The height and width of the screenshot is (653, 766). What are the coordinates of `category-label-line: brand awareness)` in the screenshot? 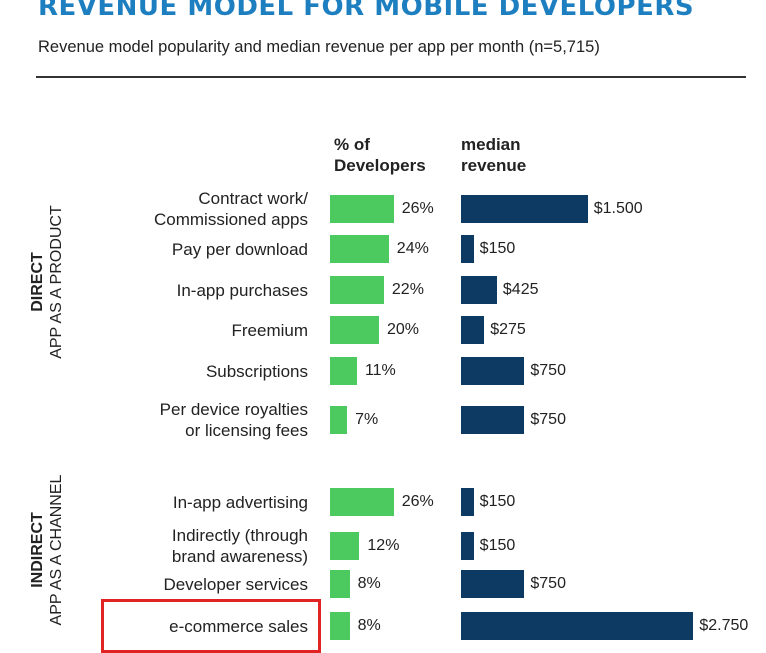 It's located at (239, 556).